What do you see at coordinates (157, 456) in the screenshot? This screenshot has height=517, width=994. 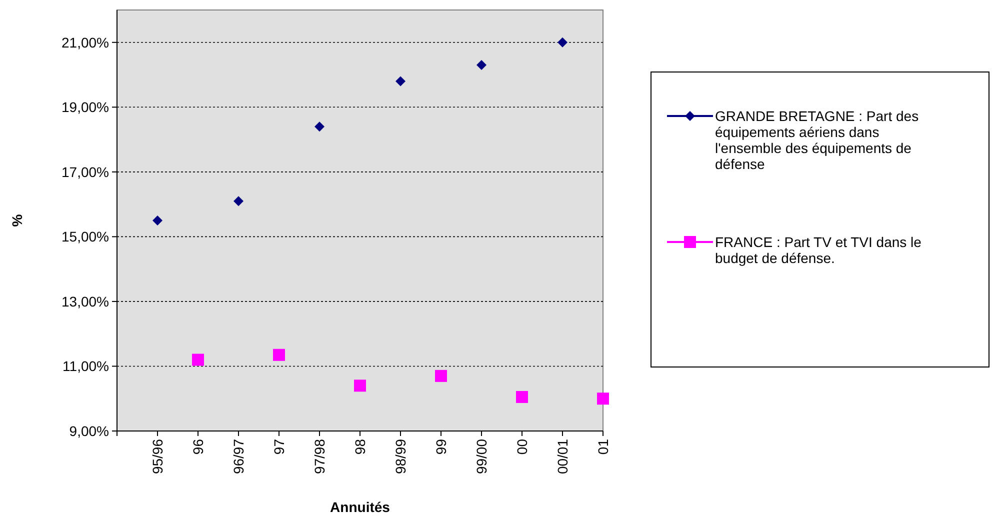 I see `x-tick-label: 95/96` at bounding box center [157, 456].